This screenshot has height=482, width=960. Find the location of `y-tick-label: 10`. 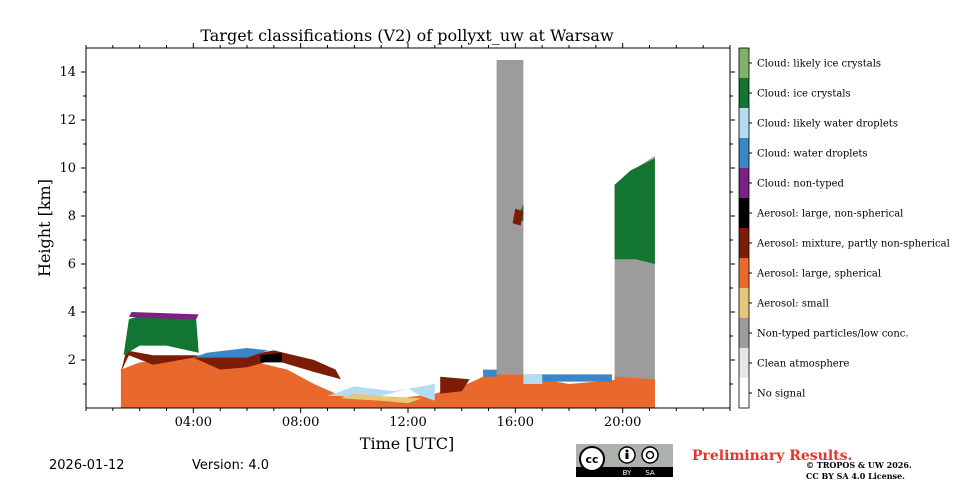

y-tick-label: 10 is located at coordinates (67, 168).